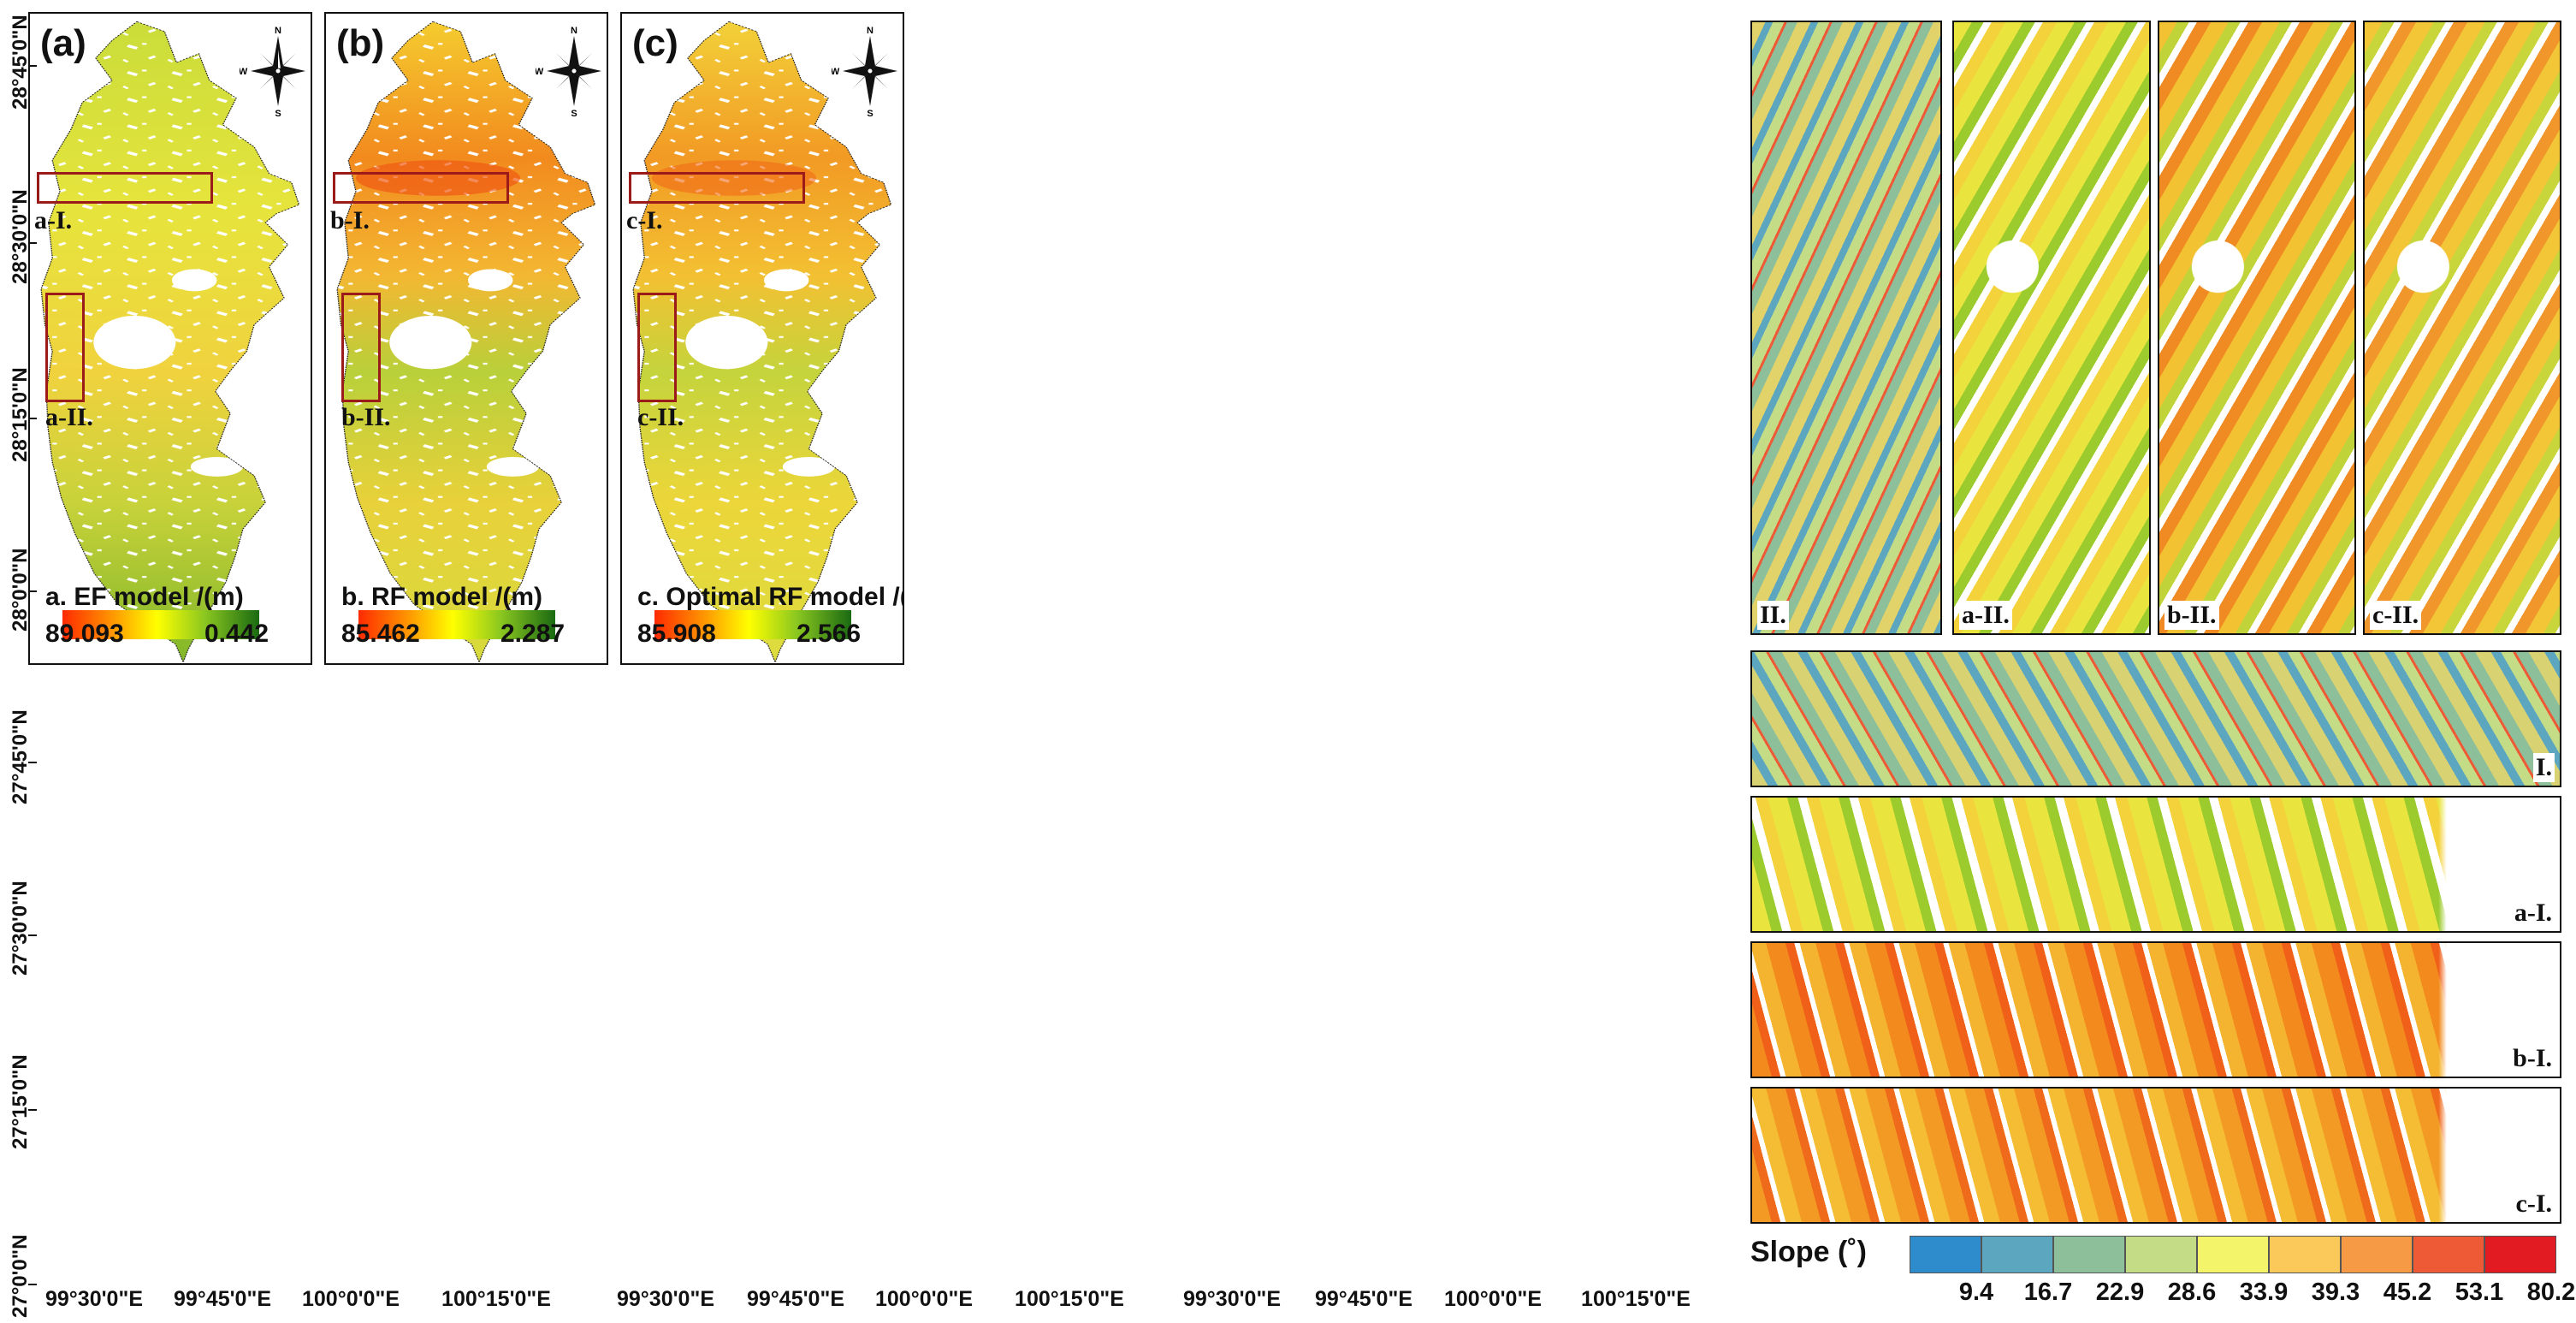 Image resolution: width=2576 pixels, height=1323 pixels. Describe the element at coordinates (717, 188) in the screenshot. I see `extent-box-I-c` at that location.